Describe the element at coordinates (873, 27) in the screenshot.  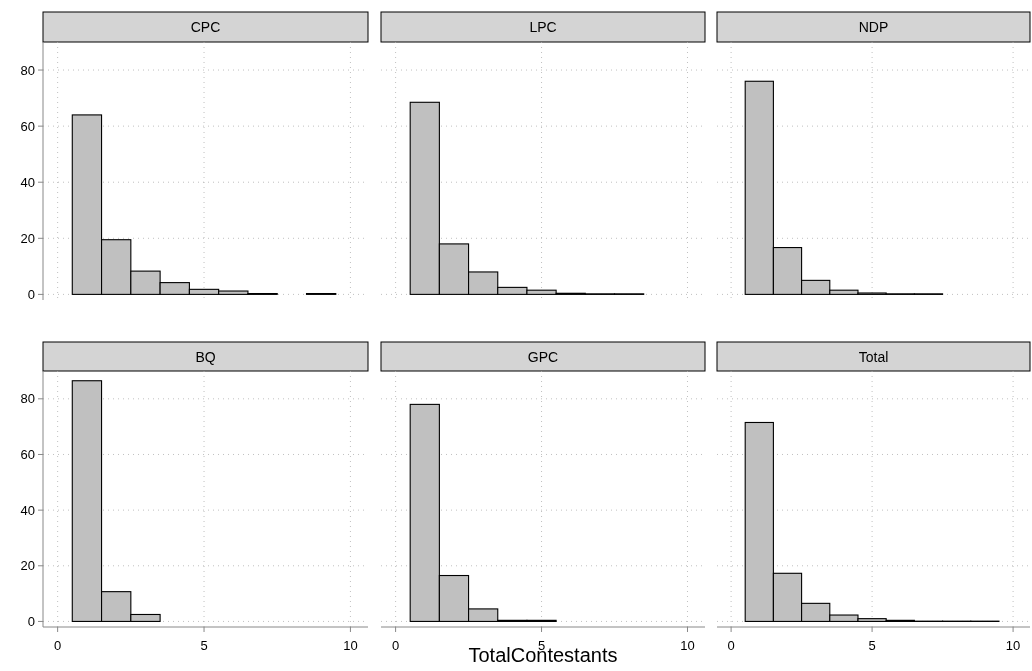
I see `chart-title: NDP` at that location.